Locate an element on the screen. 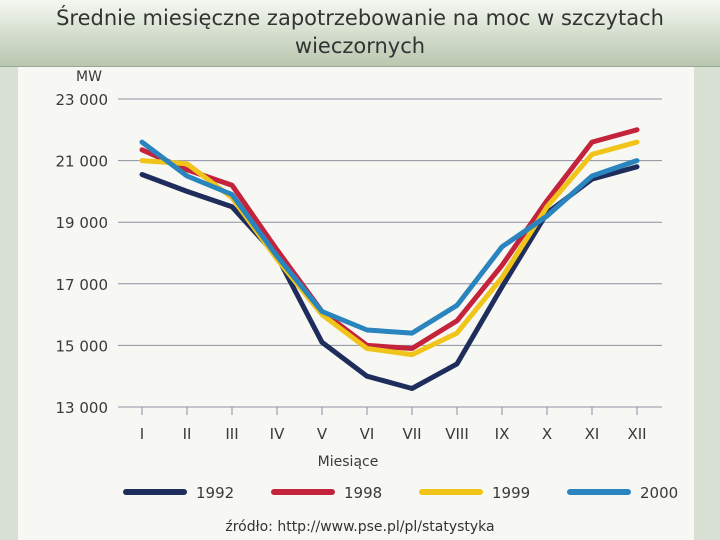  y-tick-label: 17 000 is located at coordinates (82, 285).